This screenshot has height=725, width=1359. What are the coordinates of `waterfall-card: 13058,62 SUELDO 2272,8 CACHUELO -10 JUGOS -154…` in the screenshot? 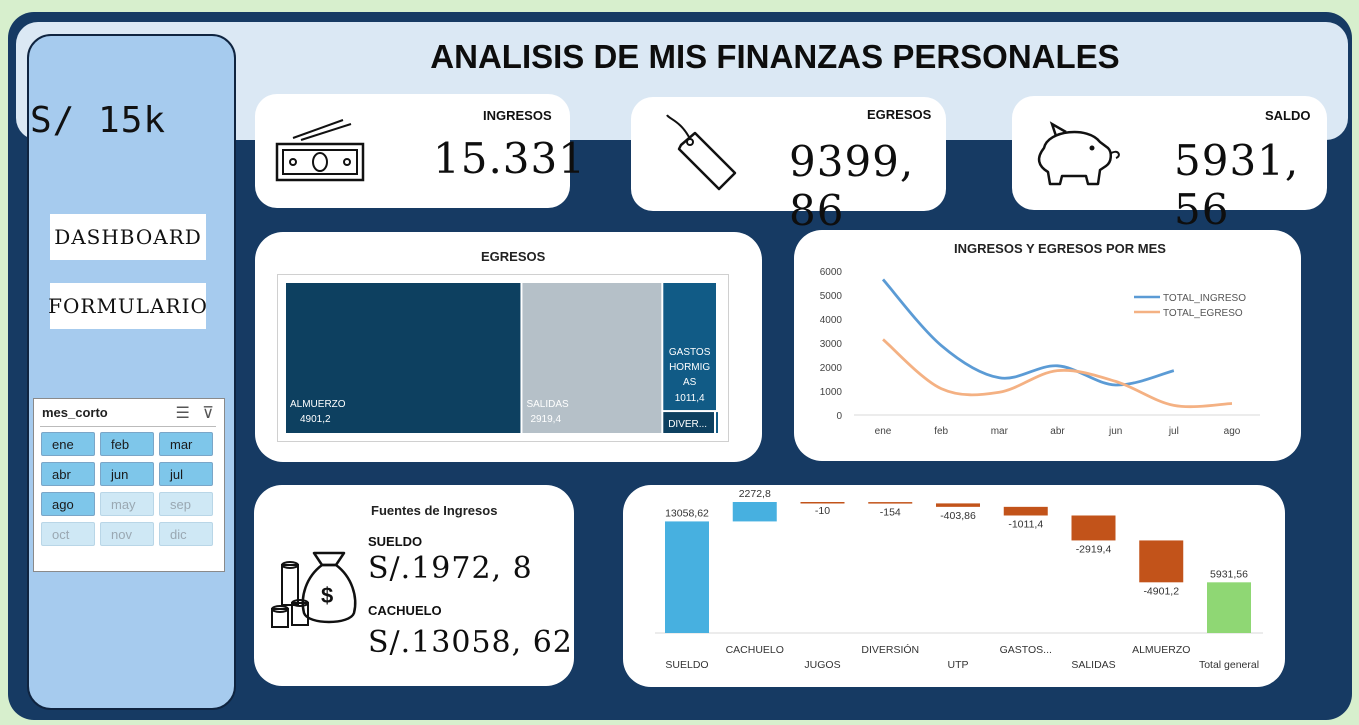 It's located at (954, 586).